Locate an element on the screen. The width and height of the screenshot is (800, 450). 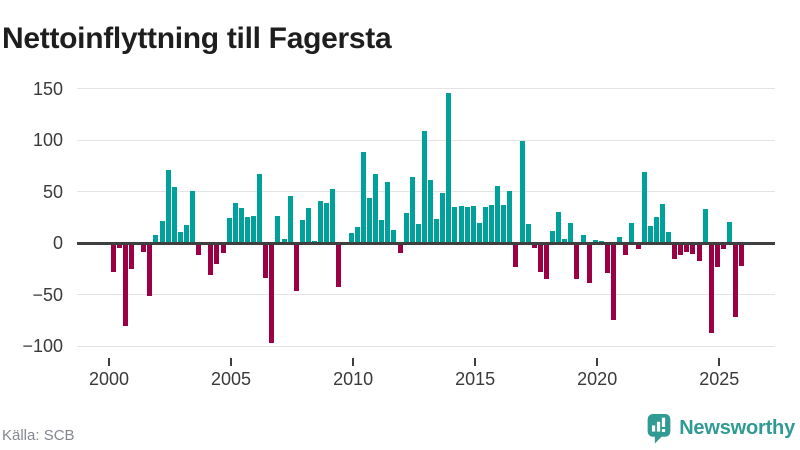
y-axis-label: −100 is located at coordinates (42, 346).